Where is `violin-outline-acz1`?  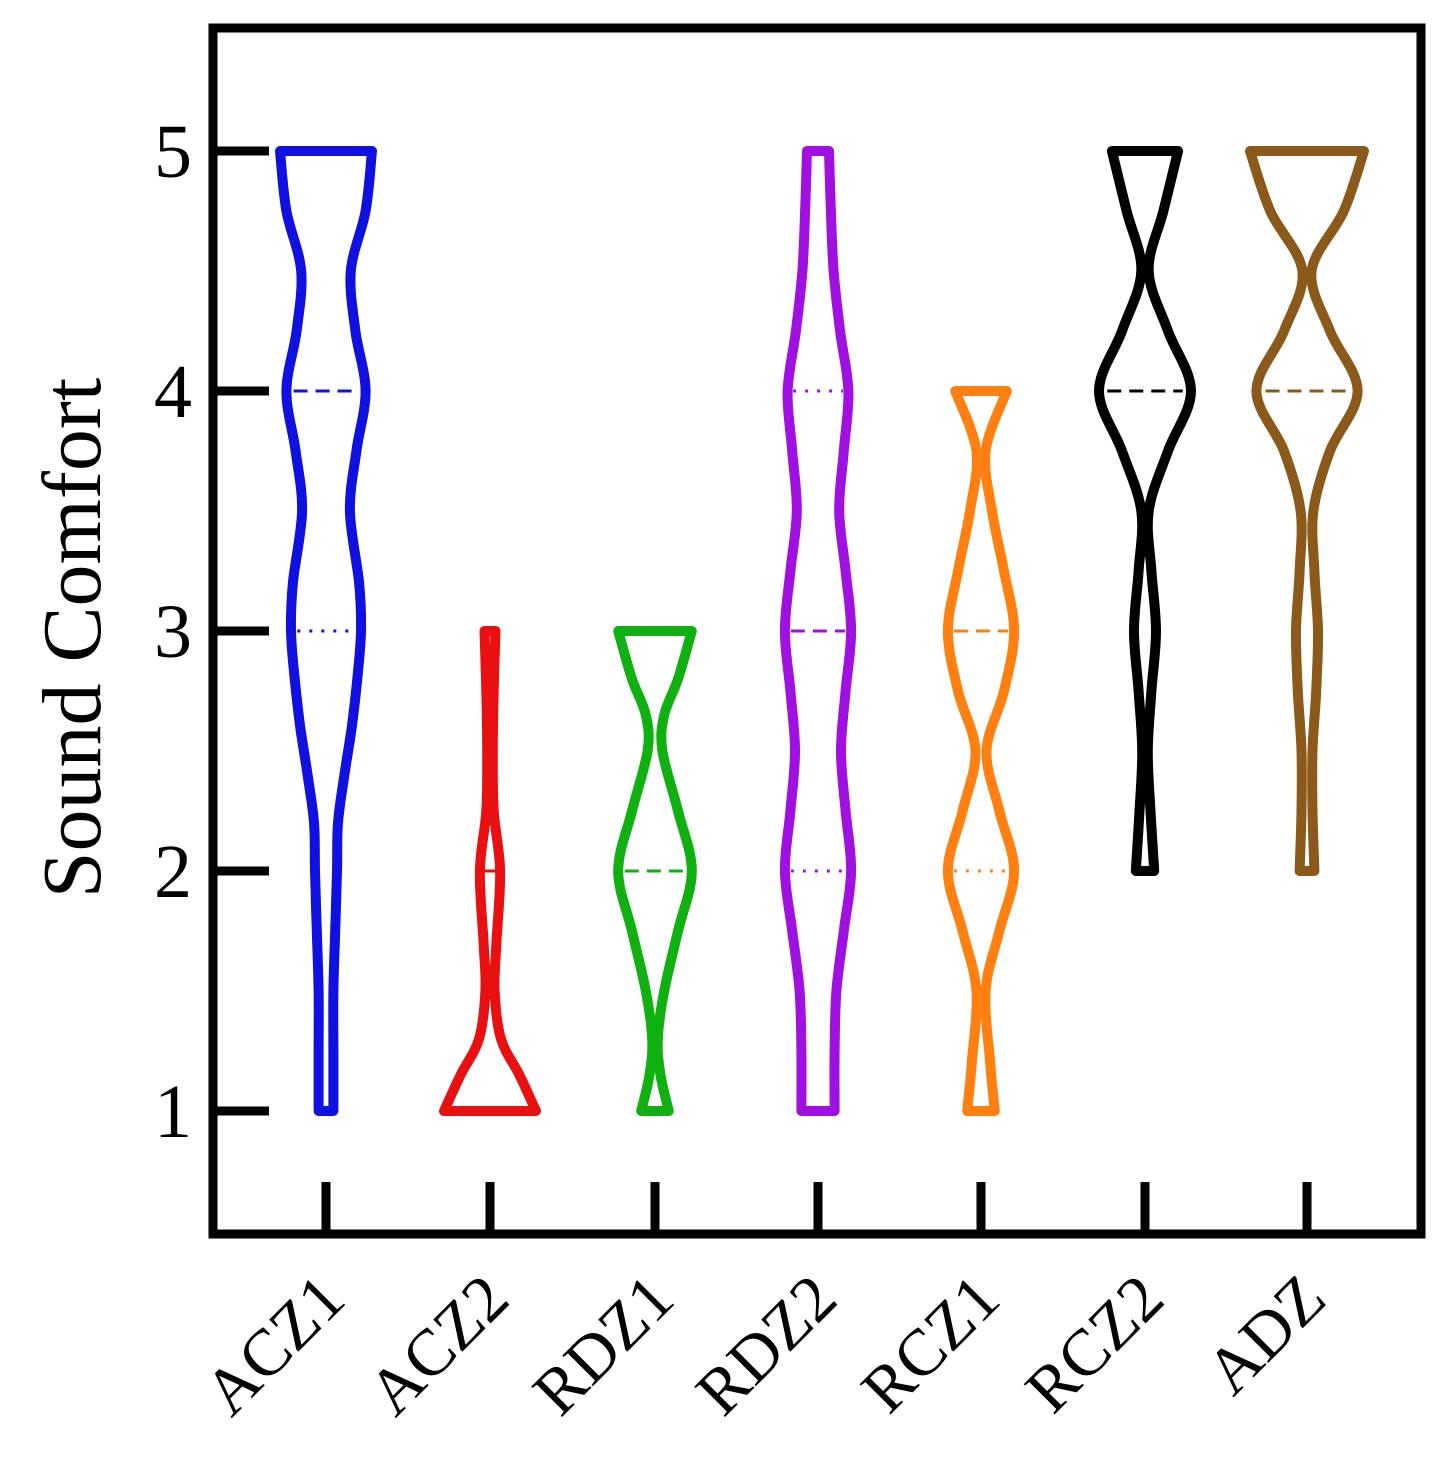
violin-outline-acz1 is located at coordinates (326, 631).